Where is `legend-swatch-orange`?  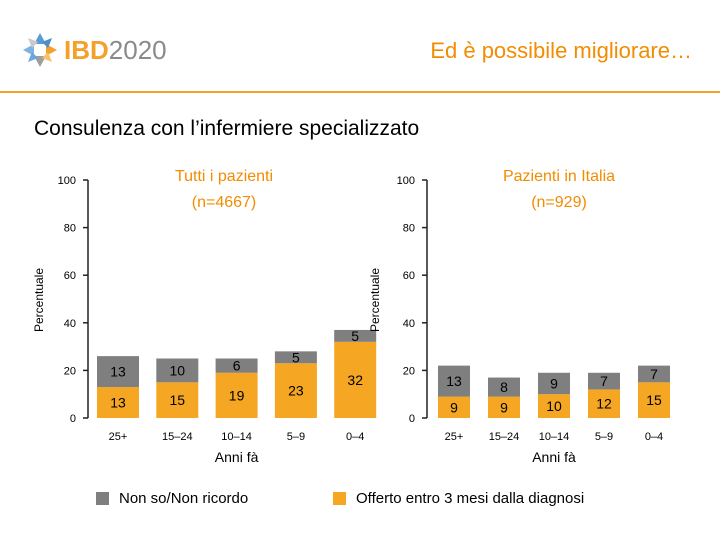 legend-swatch-orange is located at coordinates (339, 498).